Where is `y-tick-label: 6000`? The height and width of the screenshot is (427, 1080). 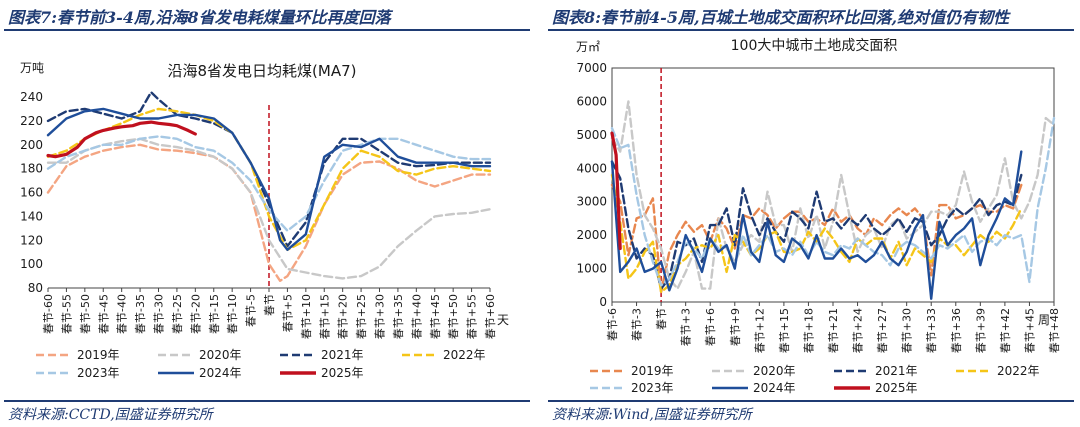
y-tick-label: 6000 is located at coordinates (591, 101).